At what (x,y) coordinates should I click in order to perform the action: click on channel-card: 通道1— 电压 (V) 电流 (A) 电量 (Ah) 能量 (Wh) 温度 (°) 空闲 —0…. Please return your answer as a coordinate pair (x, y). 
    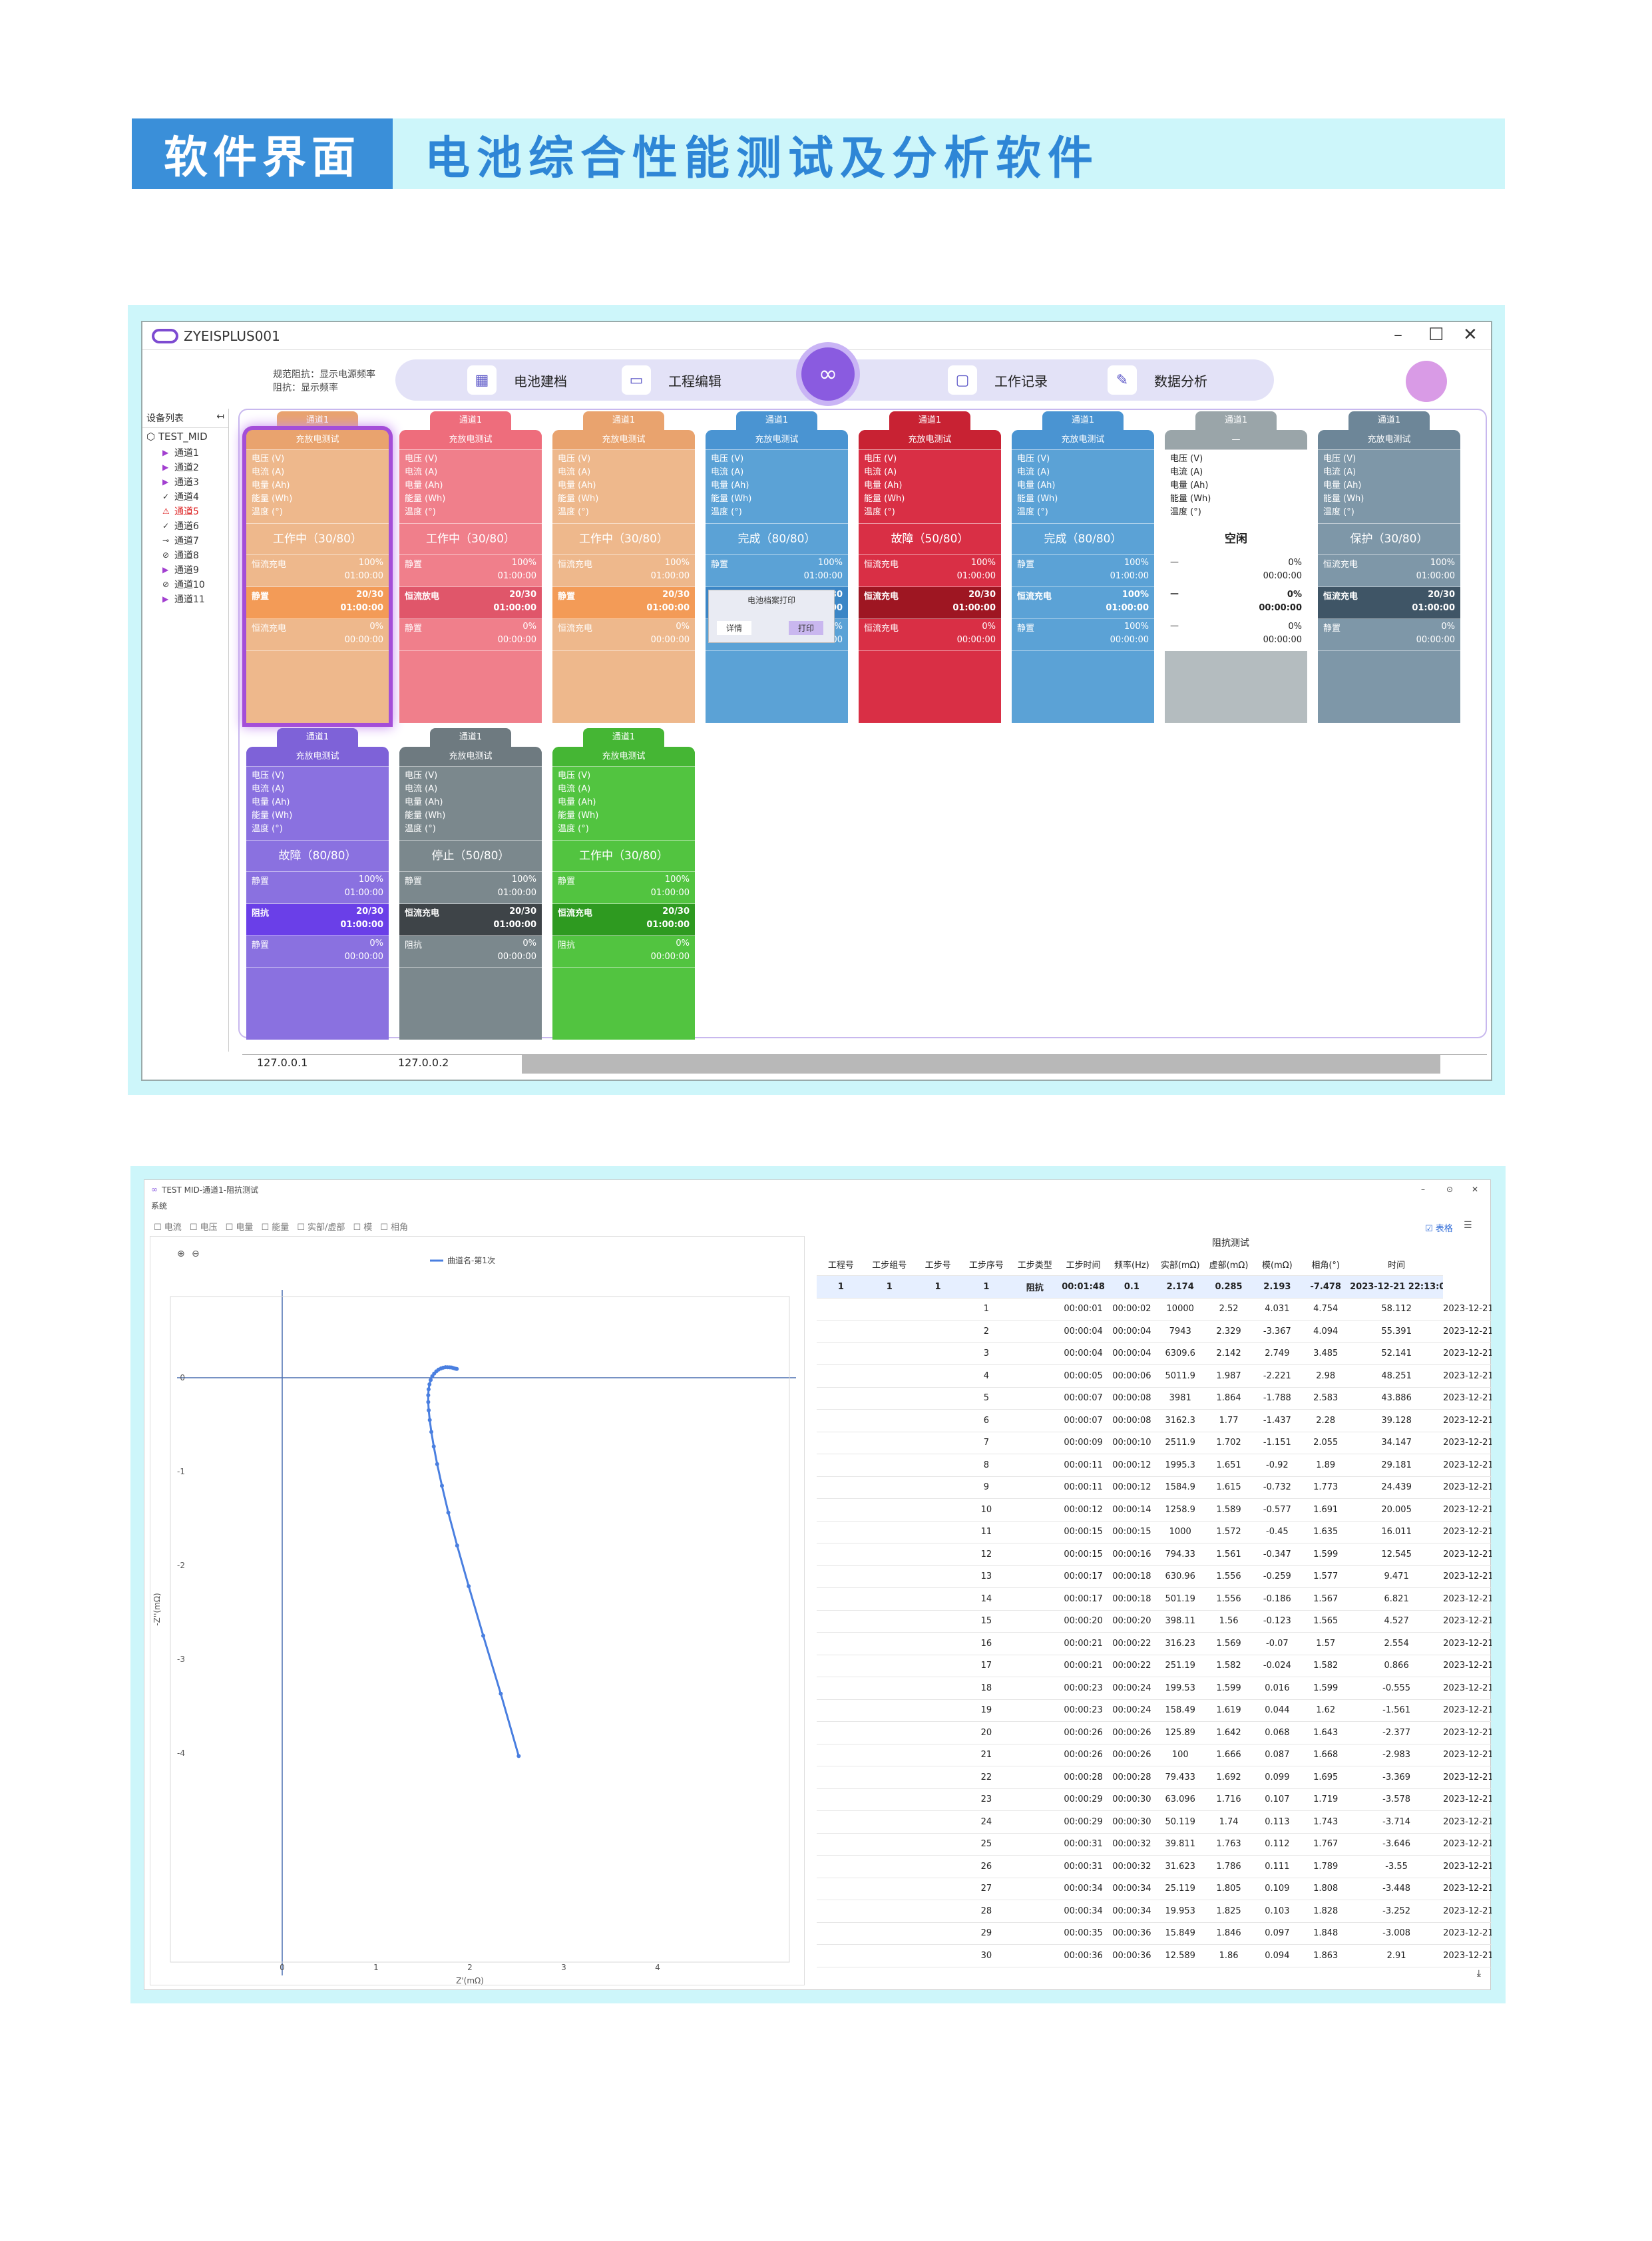
    Looking at the image, I should click on (1236, 574).